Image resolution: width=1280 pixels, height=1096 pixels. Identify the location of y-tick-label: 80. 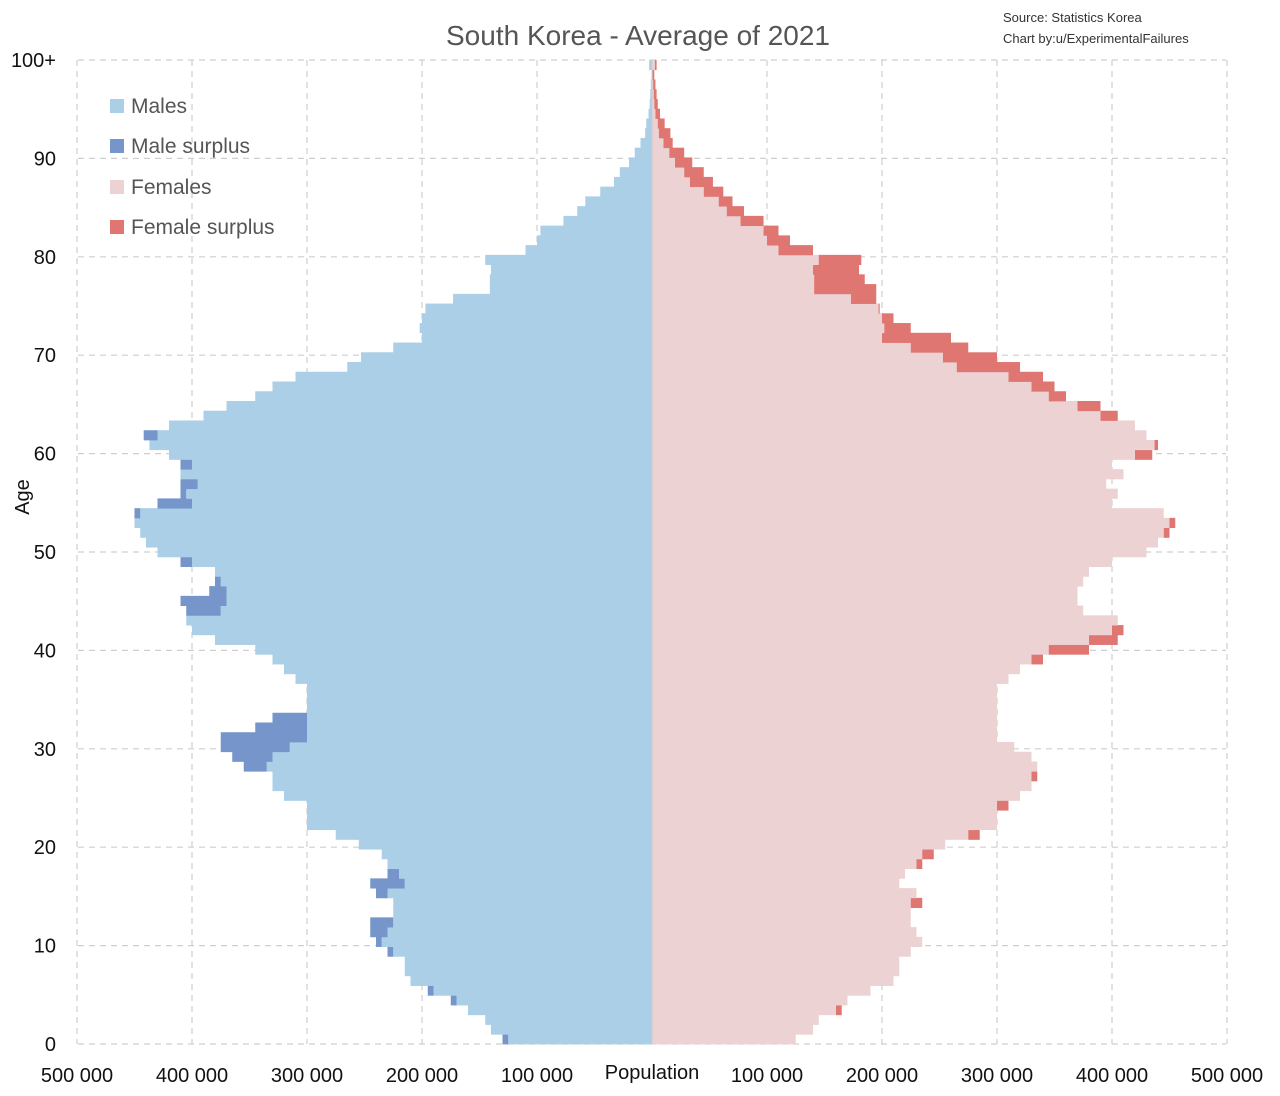
(45, 258).